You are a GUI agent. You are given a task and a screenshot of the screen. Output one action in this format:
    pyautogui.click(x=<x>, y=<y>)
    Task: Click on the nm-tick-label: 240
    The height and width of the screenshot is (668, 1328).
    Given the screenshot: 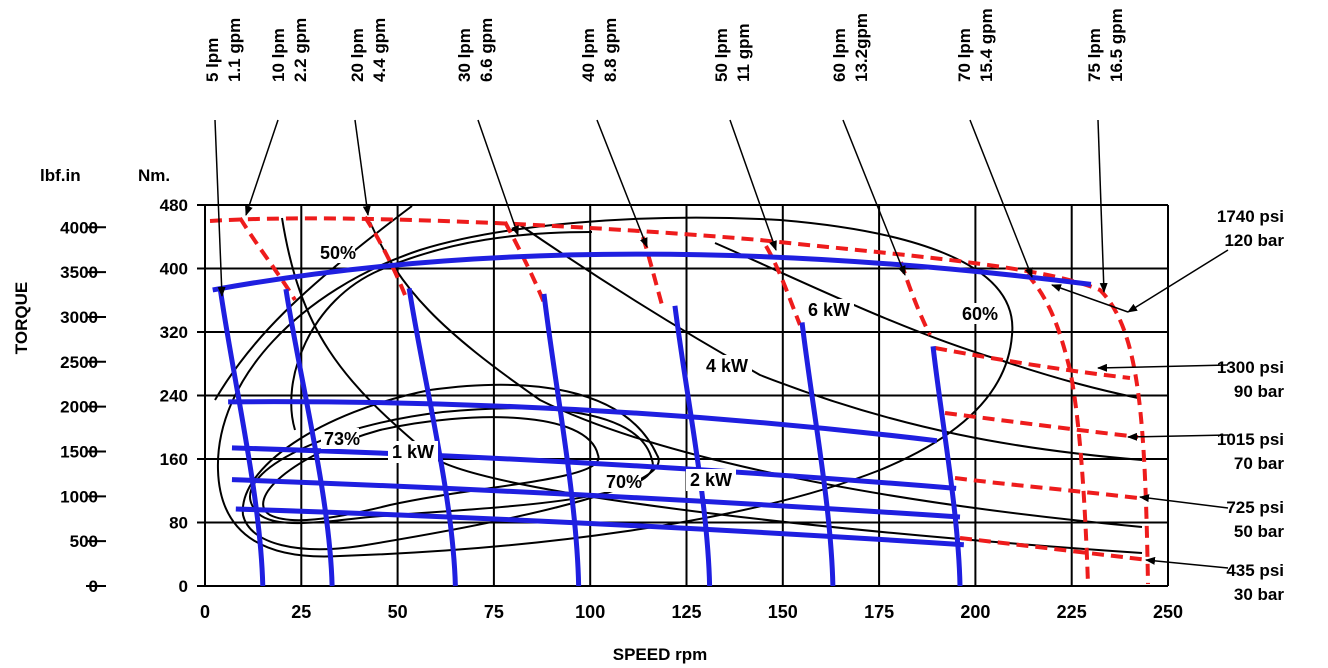 What is the action you would take?
    pyautogui.click(x=174, y=396)
    